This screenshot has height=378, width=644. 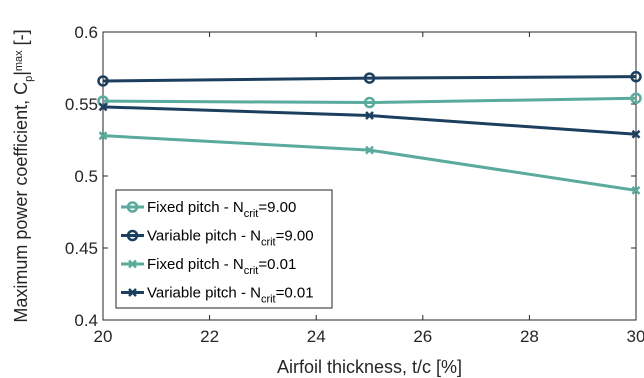 I want to click on x-tick-label: 30, so click(x=635, y=336).